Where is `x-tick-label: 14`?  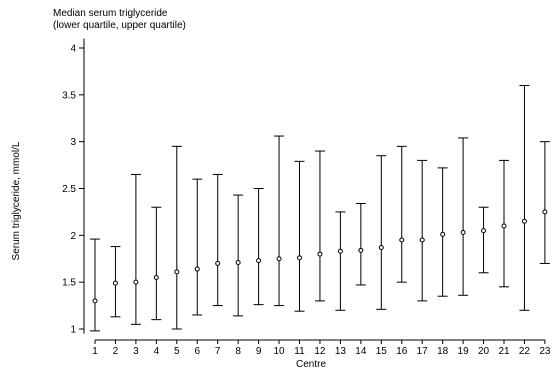 x-tick-label: 14 is located at coordinates (361, 351).